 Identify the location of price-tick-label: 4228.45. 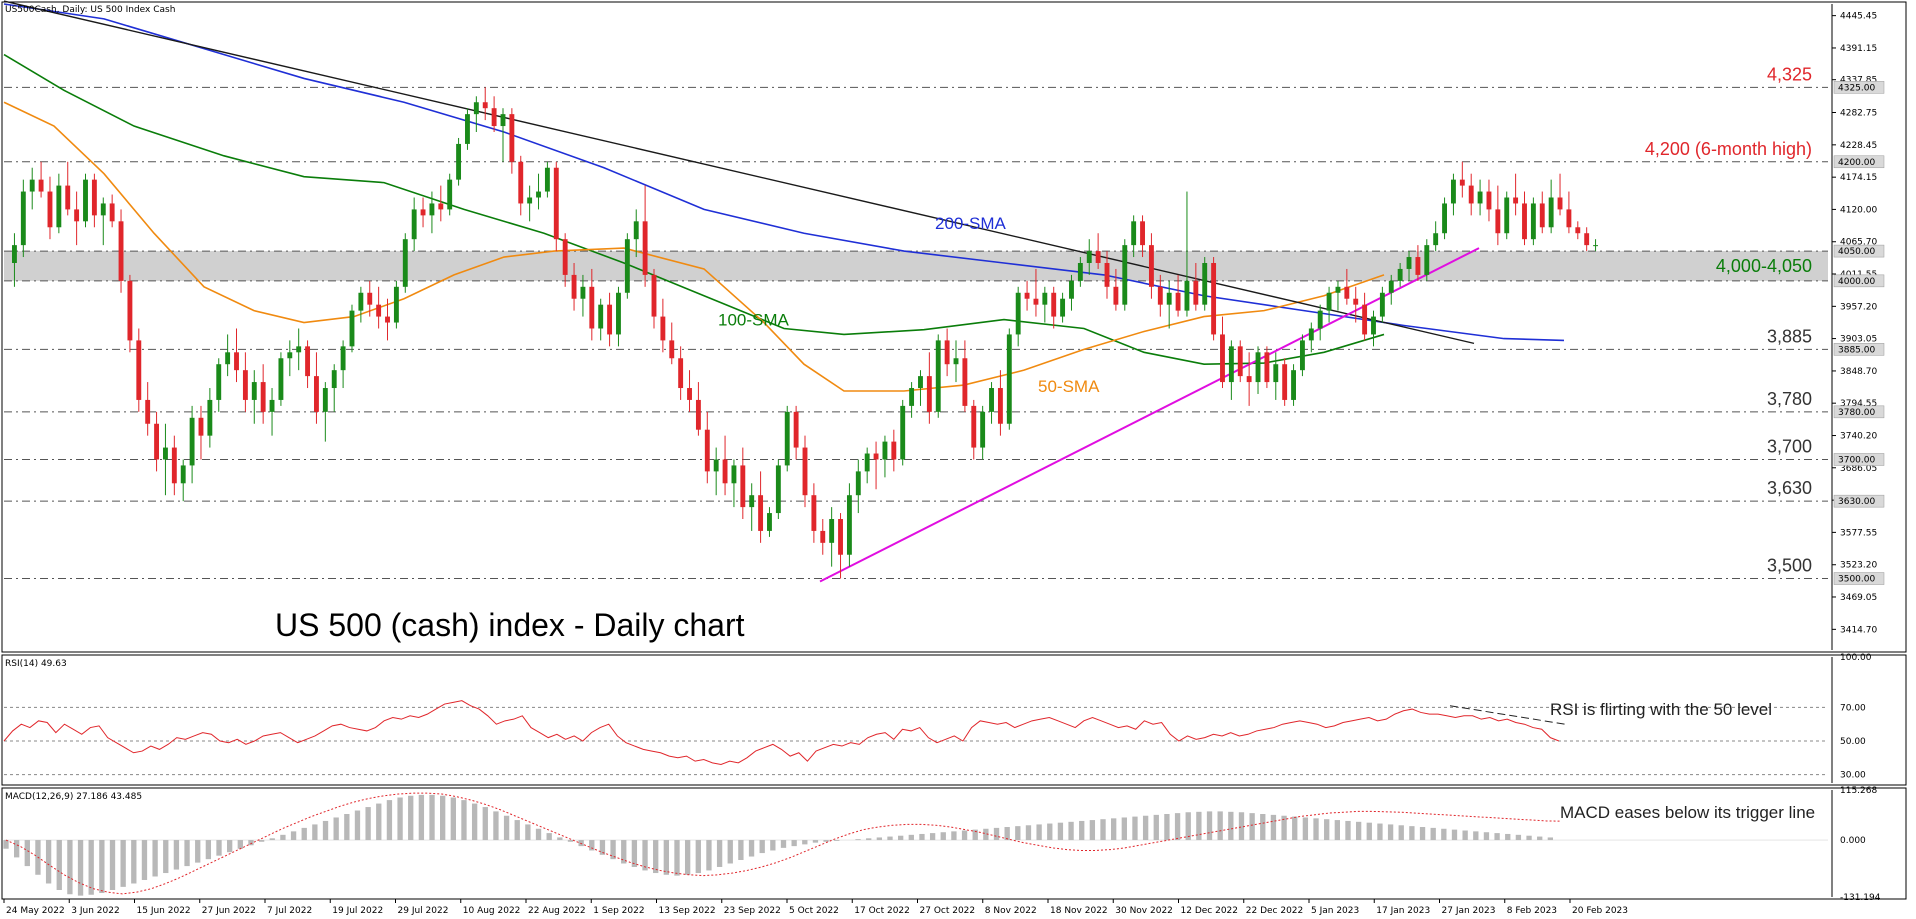
(1858, 146).